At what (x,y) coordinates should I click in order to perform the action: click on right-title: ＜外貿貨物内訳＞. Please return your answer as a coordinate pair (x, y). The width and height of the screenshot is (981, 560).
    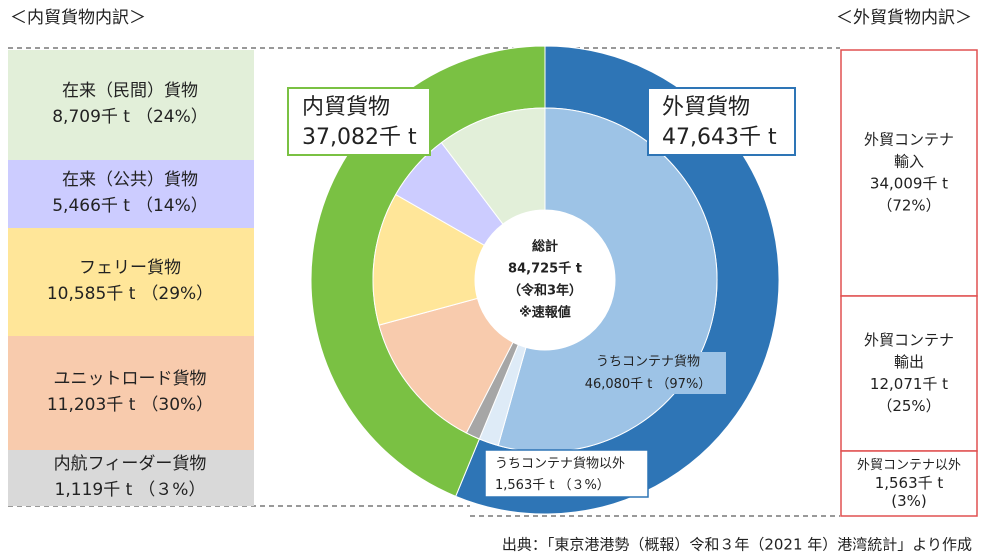
    Looking at the image, I should click on (904, 18).